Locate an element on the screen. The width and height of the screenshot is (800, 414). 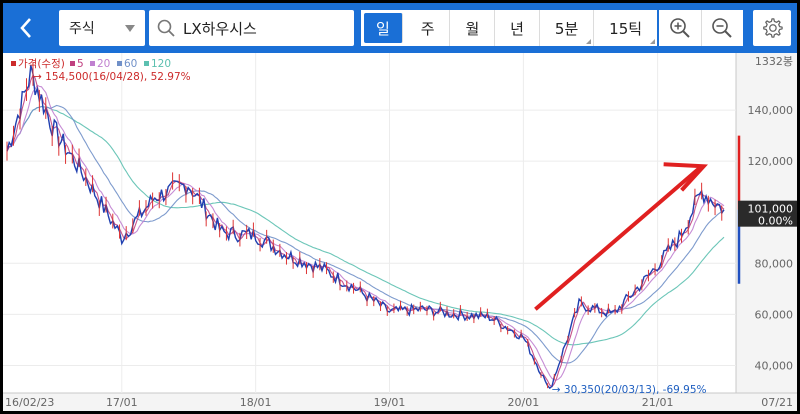
y-tick-label: 80,000 is located at coordinates (774, 263).